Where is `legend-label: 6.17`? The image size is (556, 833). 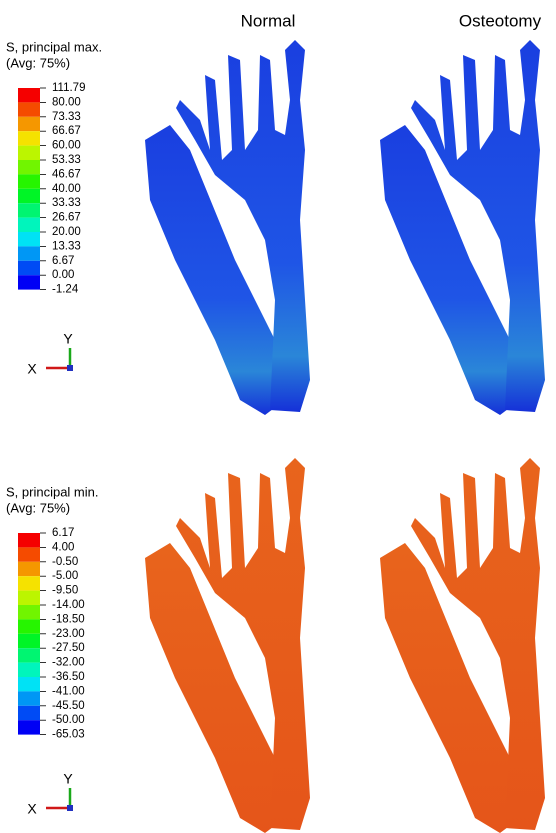
legend-label: 6.17 is located at coordinates (63, 533).